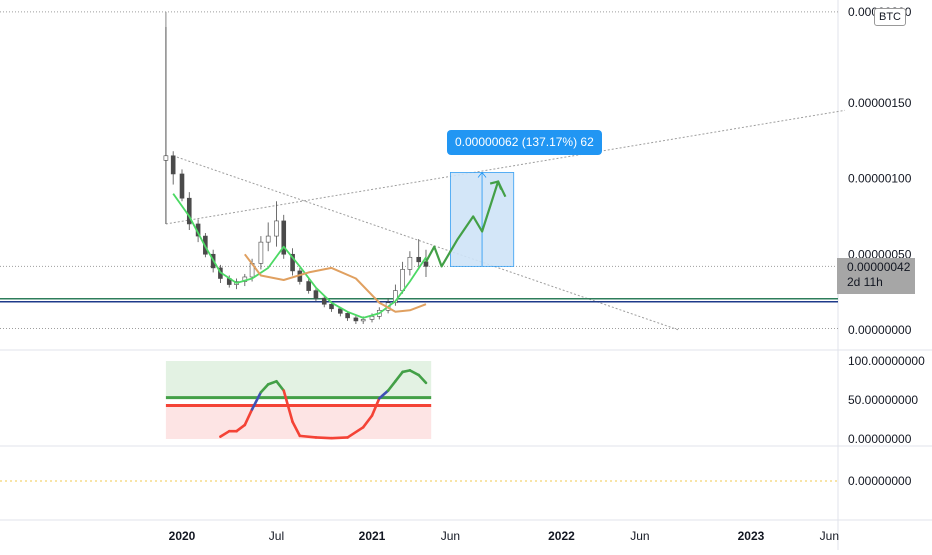  Describe the element at coordinates (182, 536) in the screenshot. I see `time-axis-tick: 2020` at that location.